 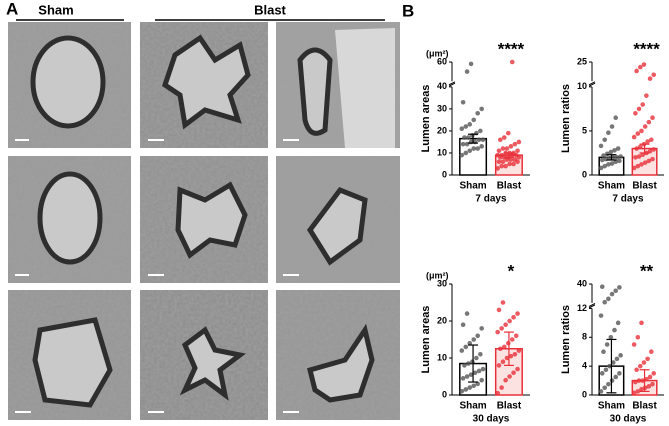 What do you see at coordinates (611, 186) in the screenshot?
I see `x-tick-label: Sham` at bounding box center [611, 186].